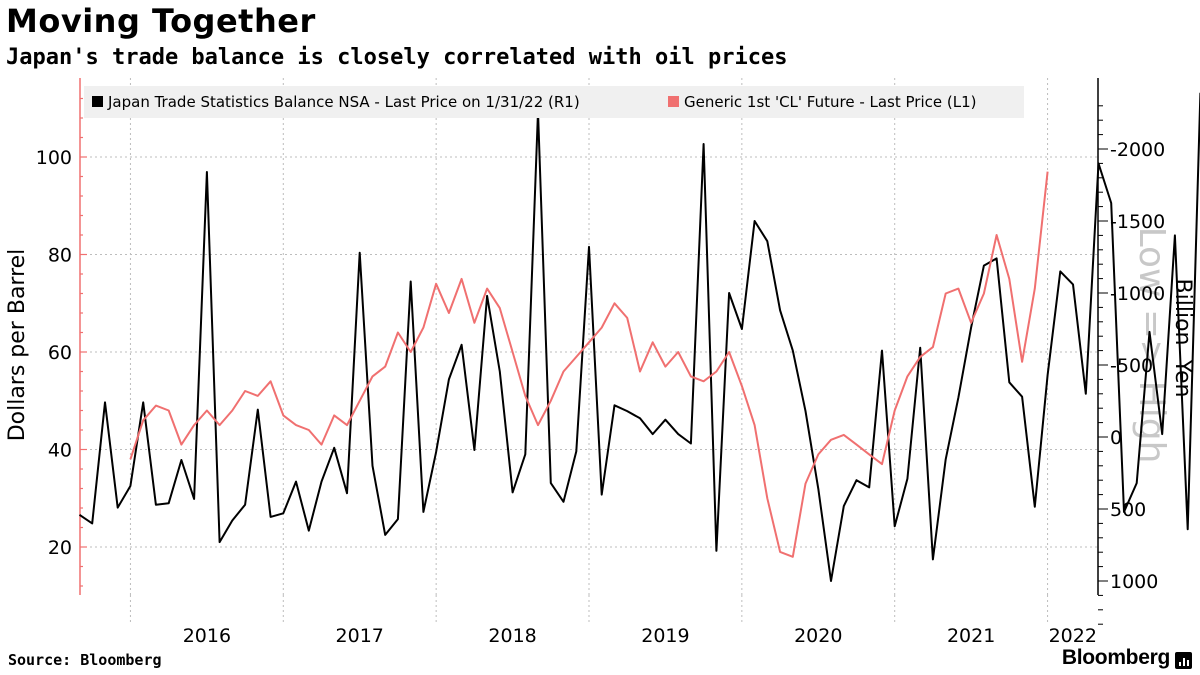 The height and width of the screenshot is (675, 1200). I want to click on x-axis-tick-label: 2020, so click(818, 636).